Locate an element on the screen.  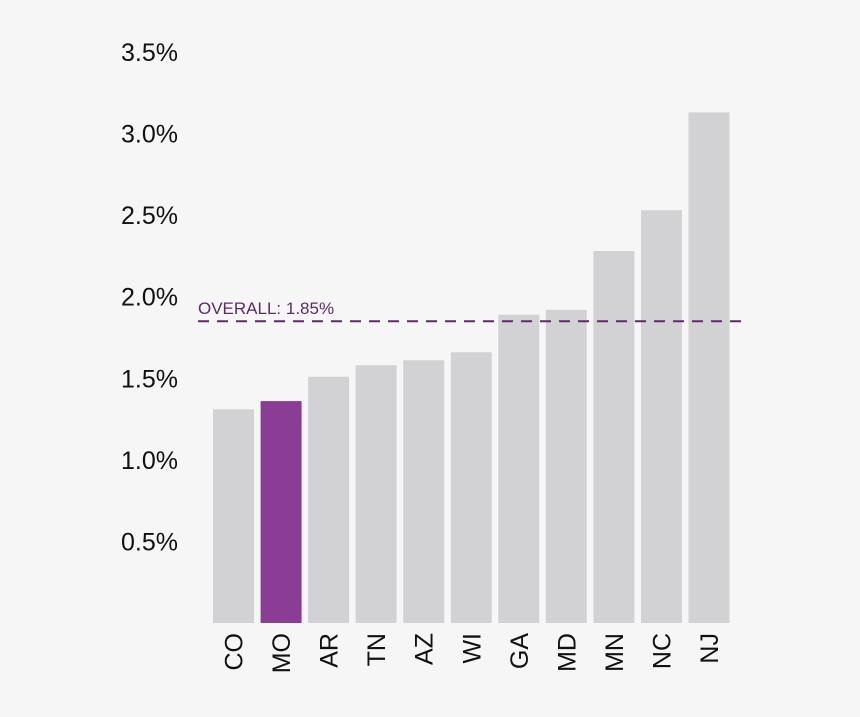
x-category-label-az: AZ is located at coordinates (425, 649).